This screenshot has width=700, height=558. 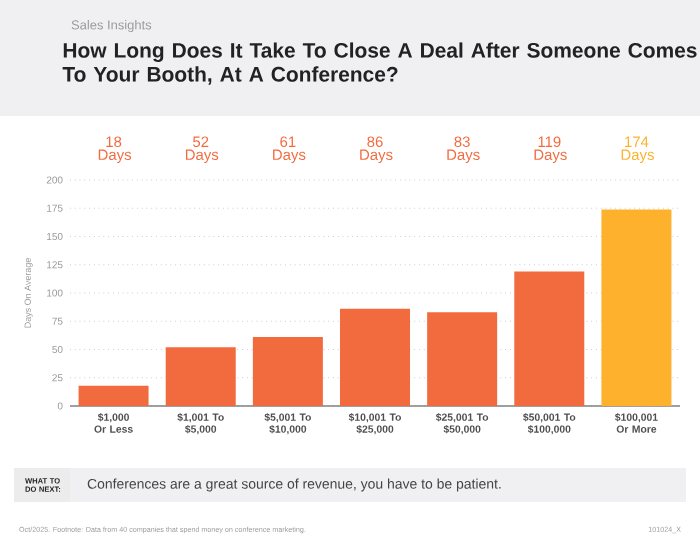 I want to click on chart-title: How Long Does It Take To Close A Deal After Someone Comes To Your Booth, At A Conference?, so click(x=379, y=63).